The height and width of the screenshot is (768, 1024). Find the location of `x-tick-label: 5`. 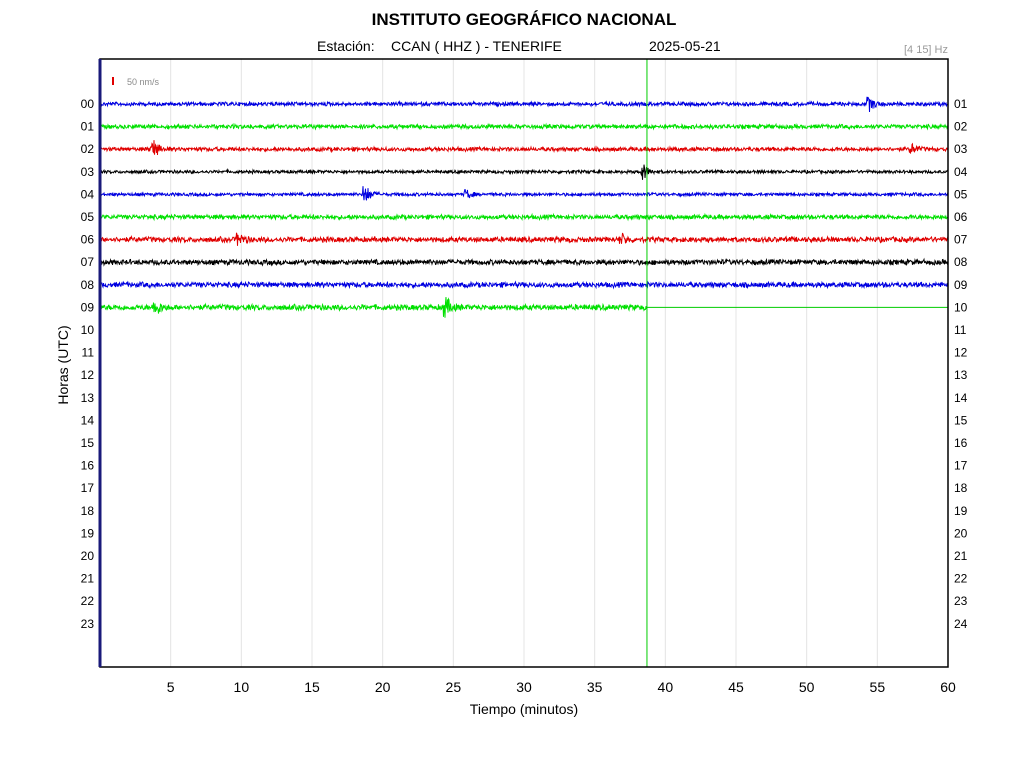

x-tick-label: 5 is located at coordinates (171, 687).